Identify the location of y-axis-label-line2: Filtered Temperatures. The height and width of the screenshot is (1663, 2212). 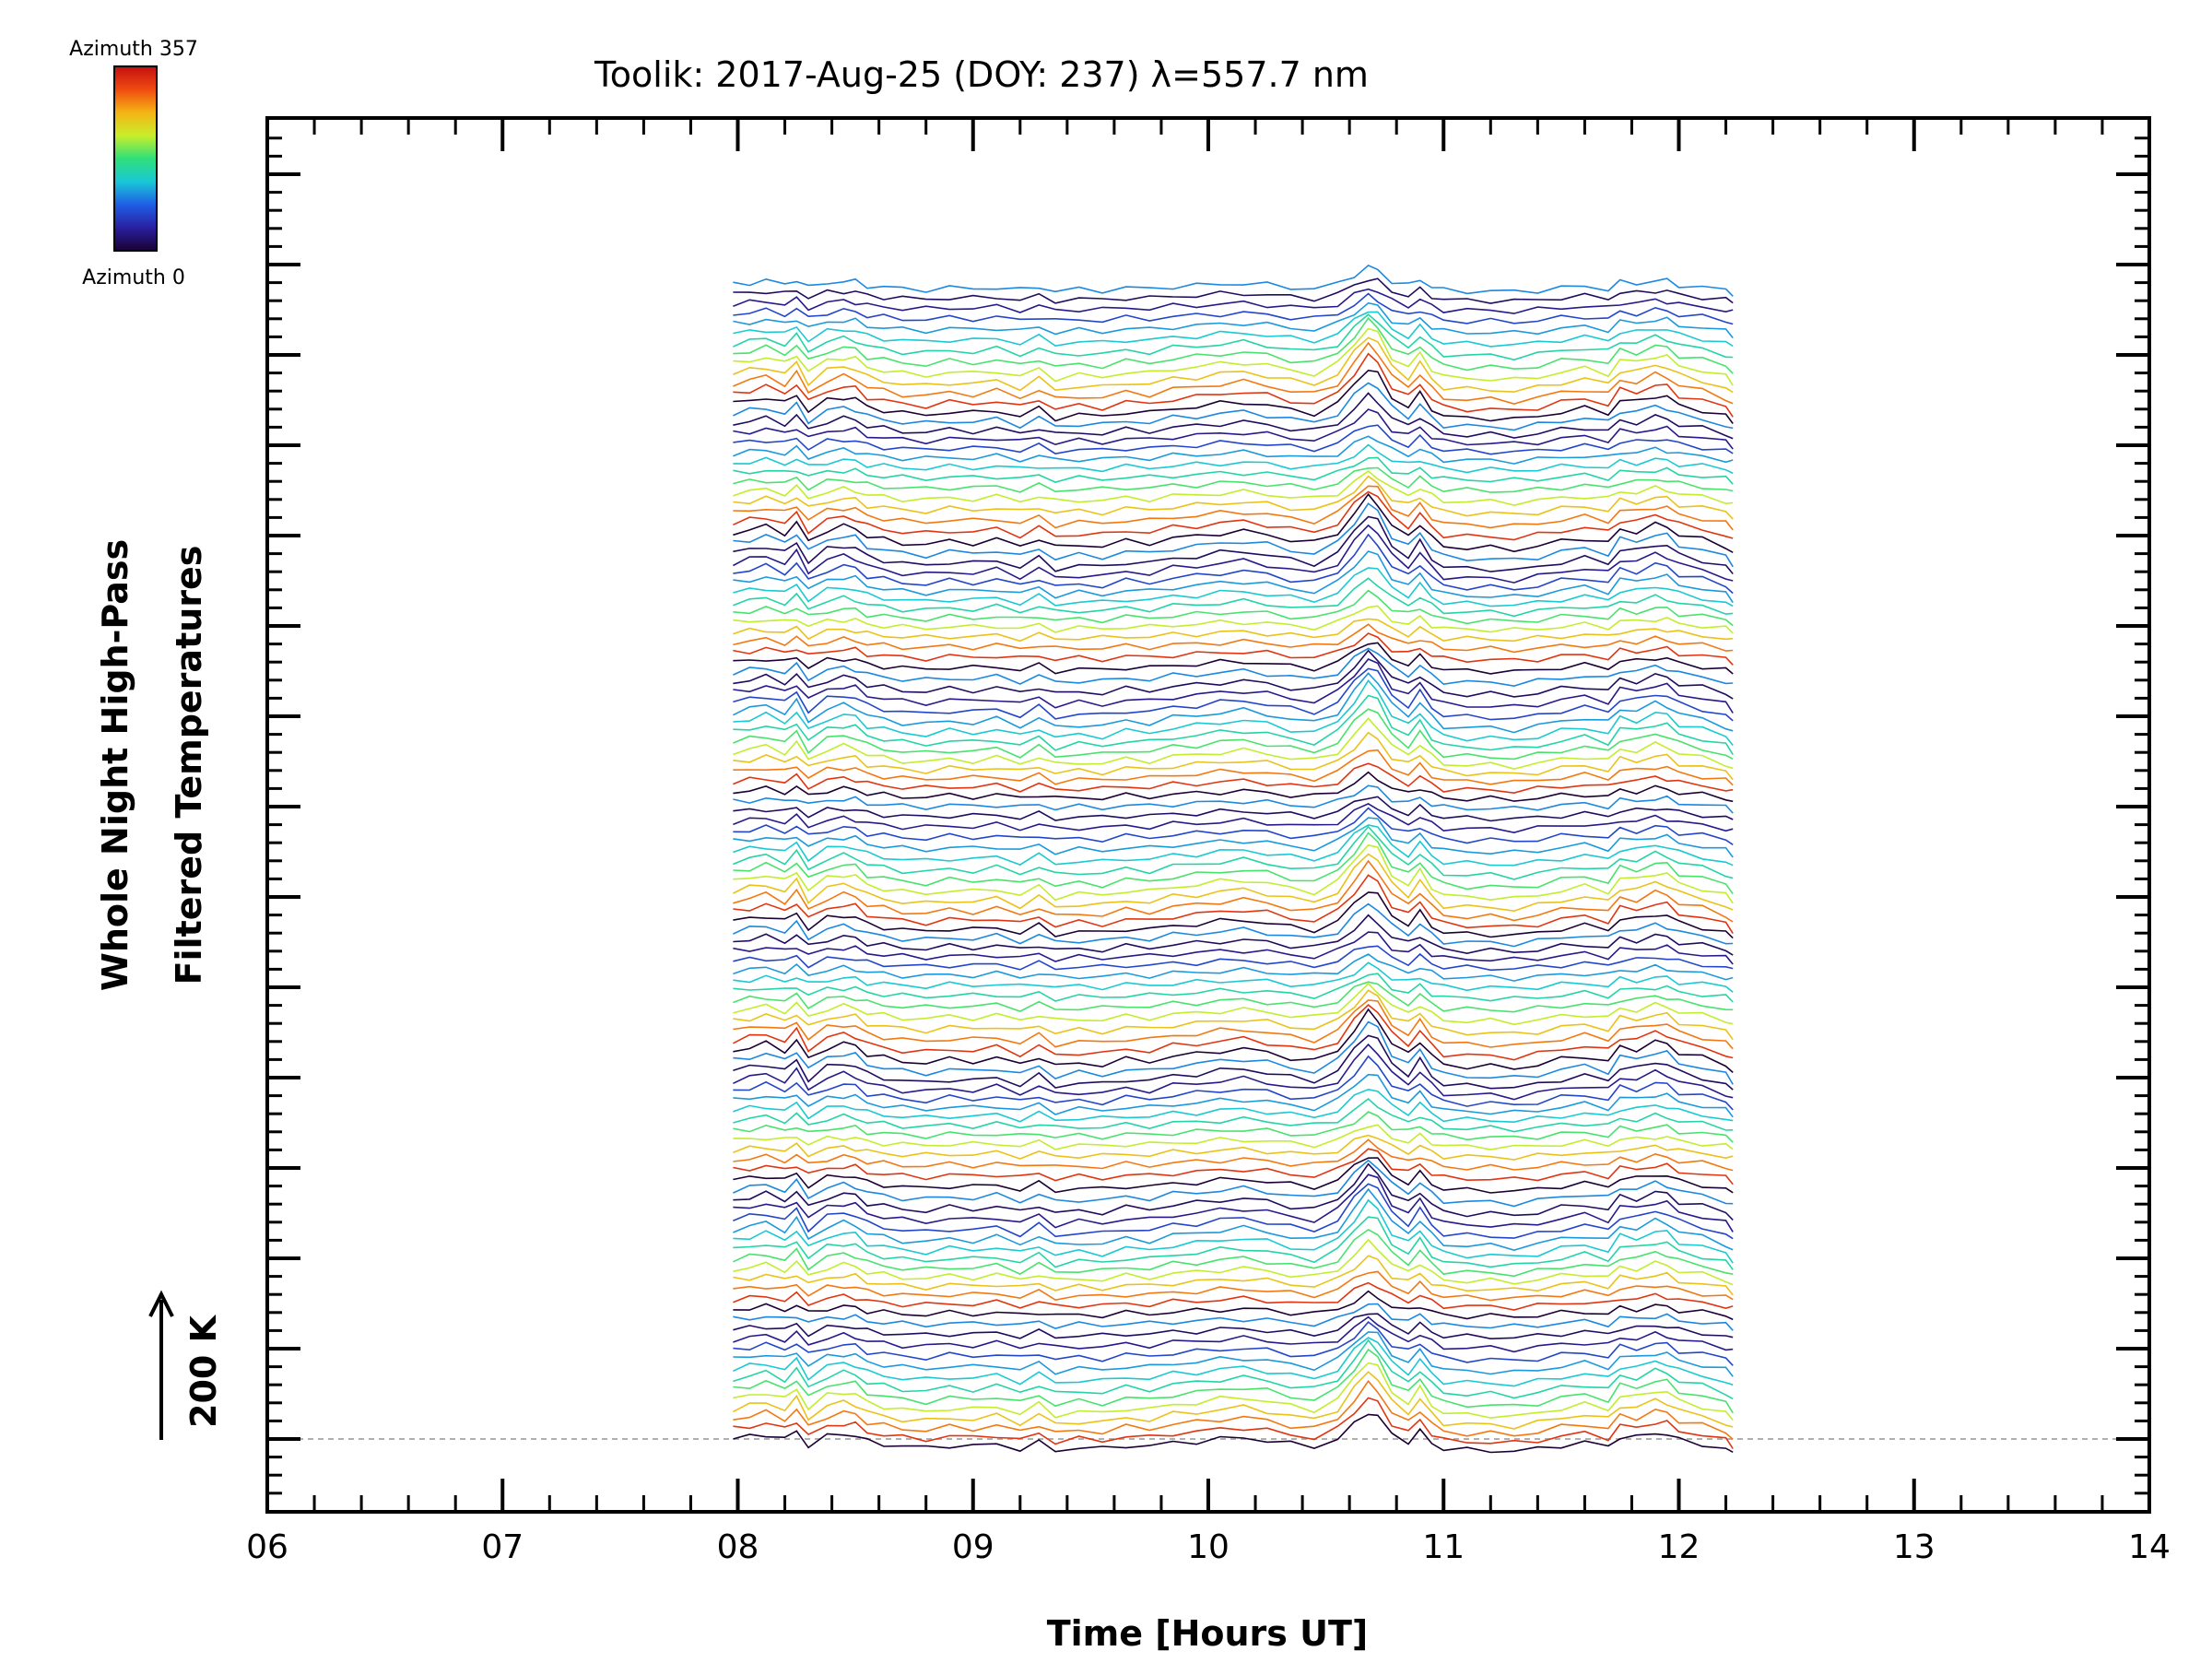
(189, 765).